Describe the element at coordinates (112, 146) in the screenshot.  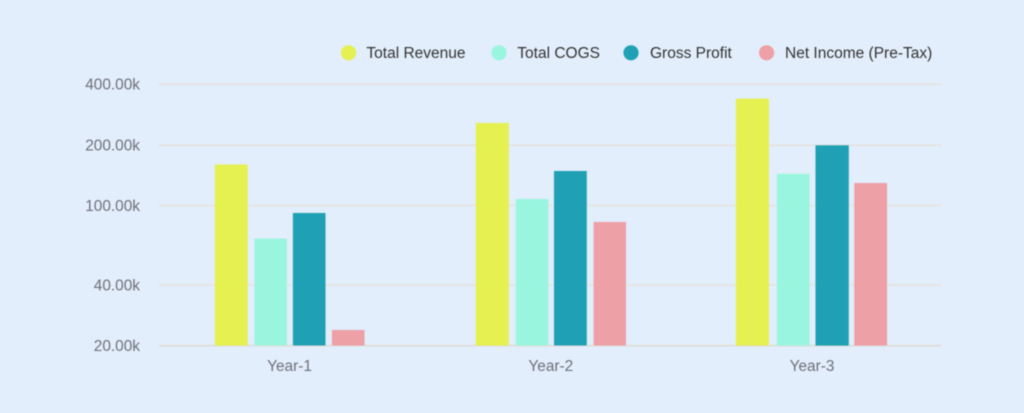
I see `svg-text: 200.00k` at that location.